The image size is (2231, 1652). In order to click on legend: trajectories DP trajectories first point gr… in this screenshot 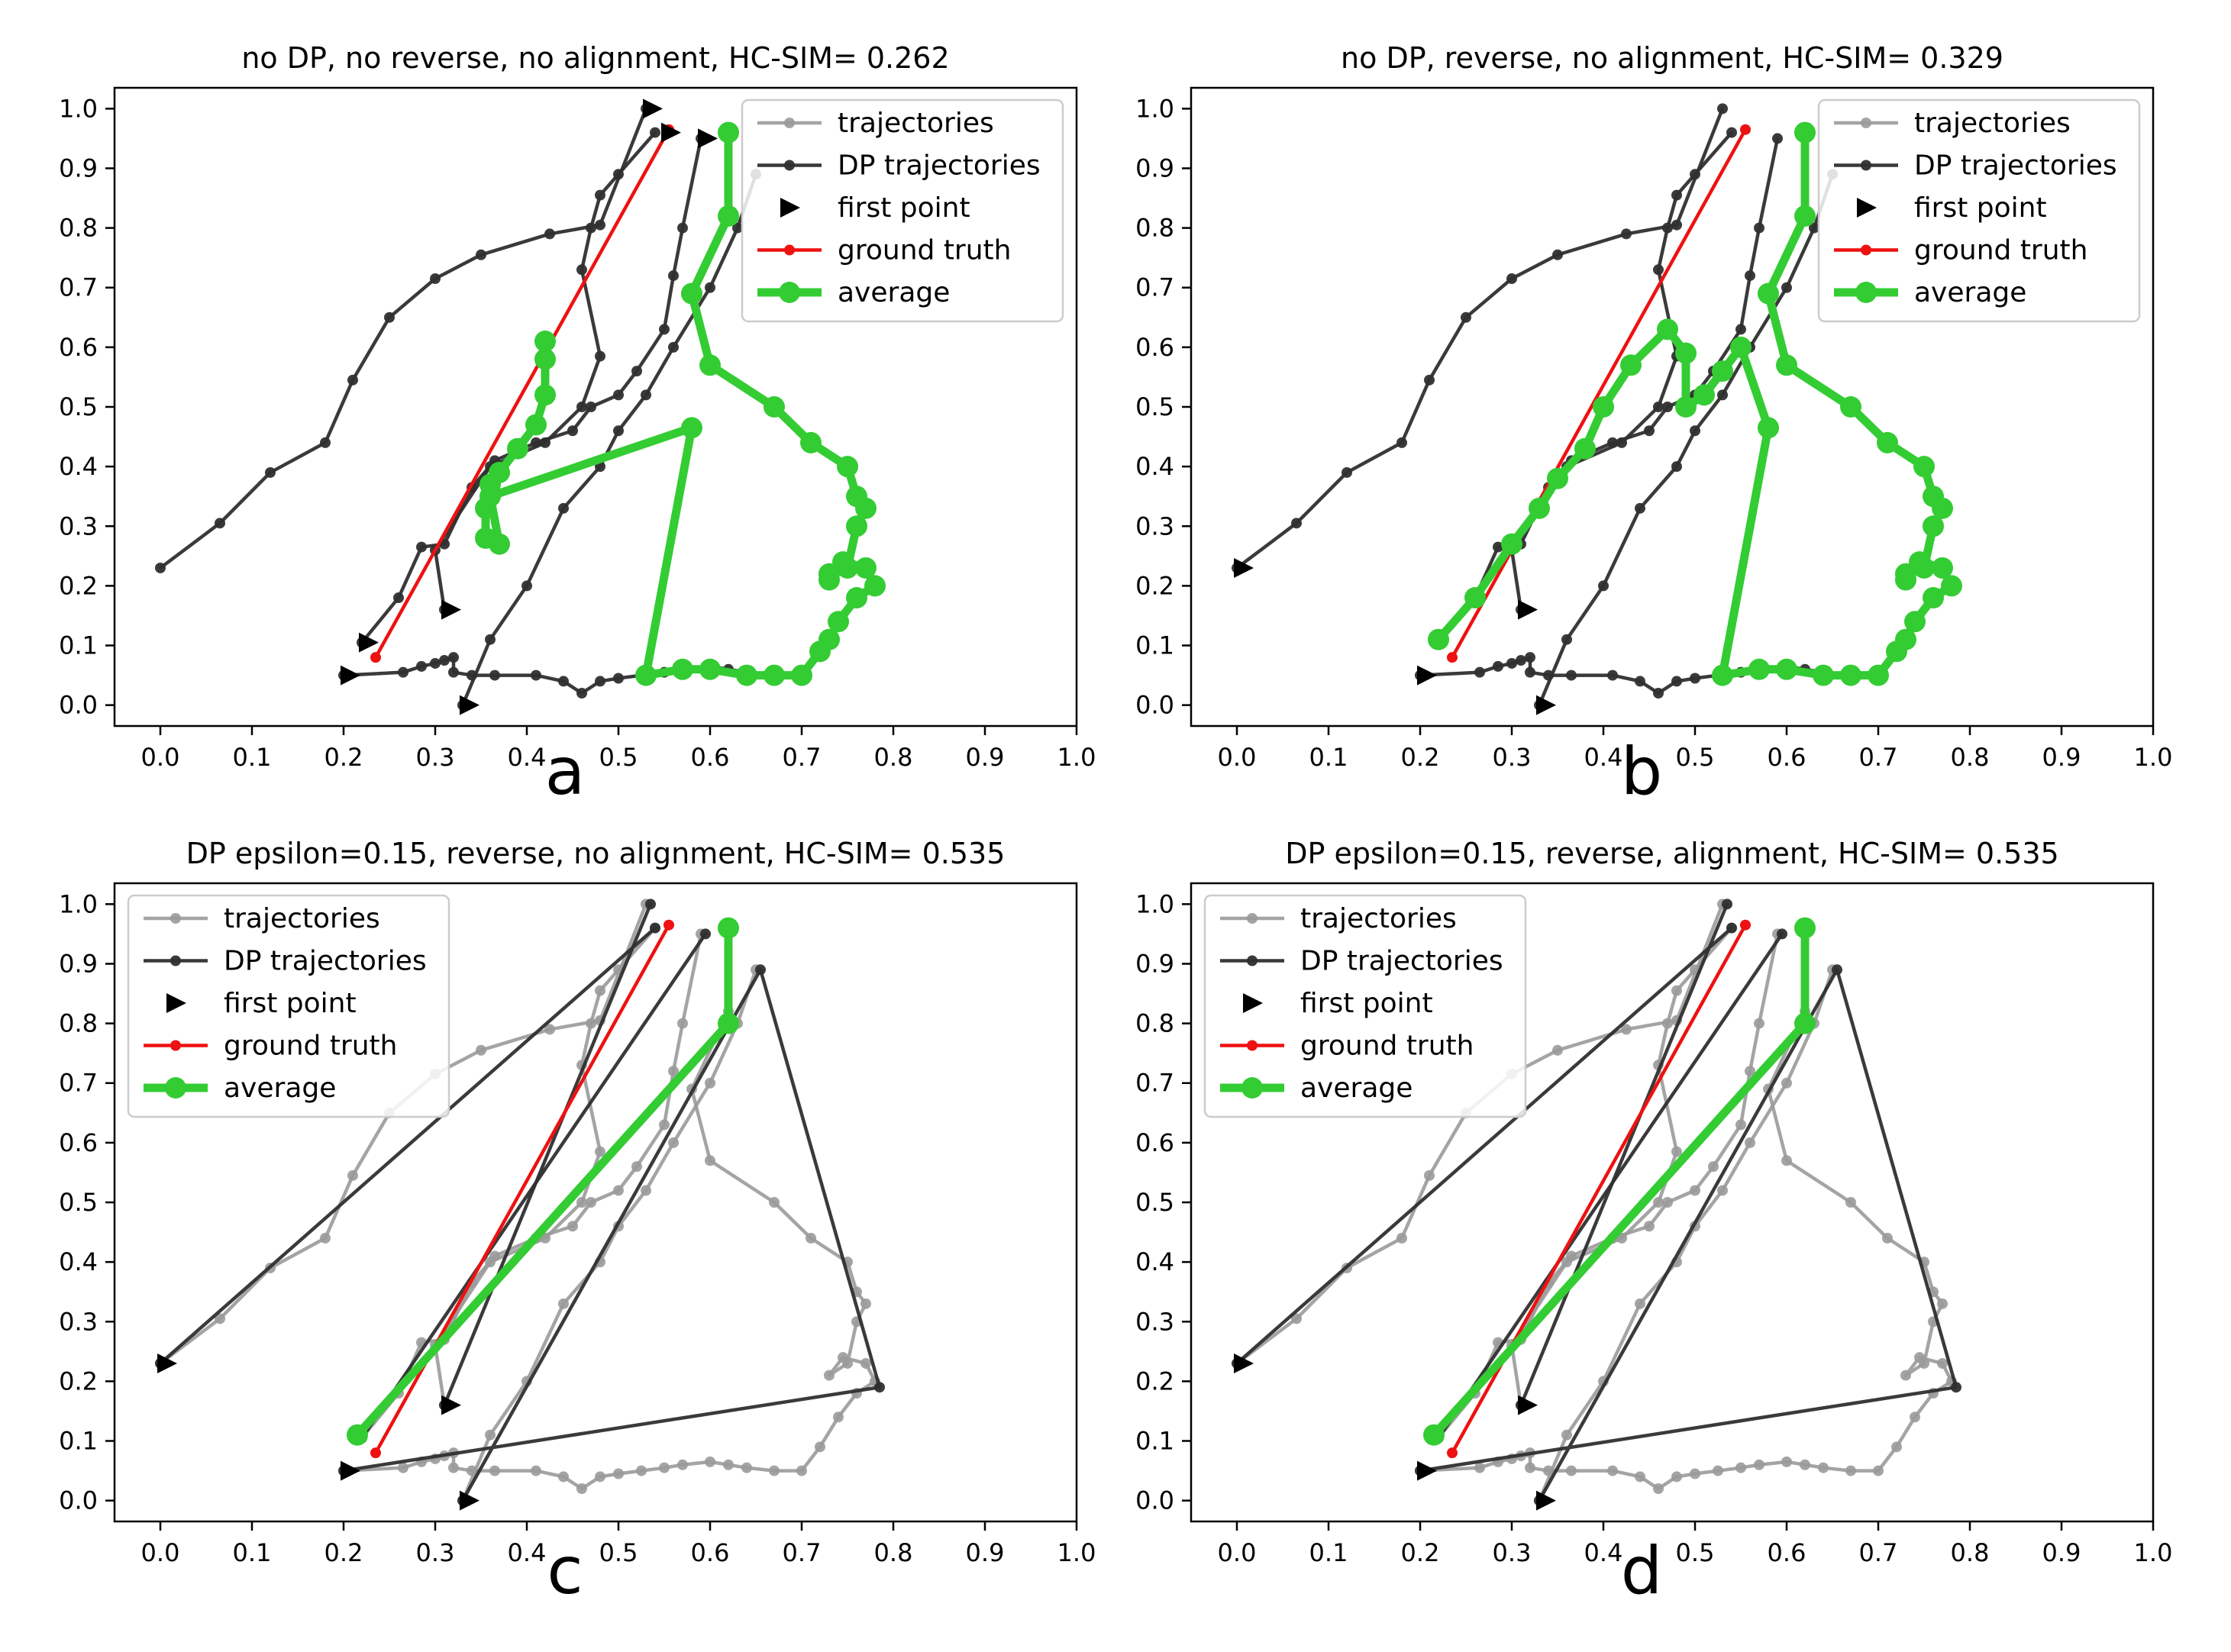, I will do `click(902, 210)`.